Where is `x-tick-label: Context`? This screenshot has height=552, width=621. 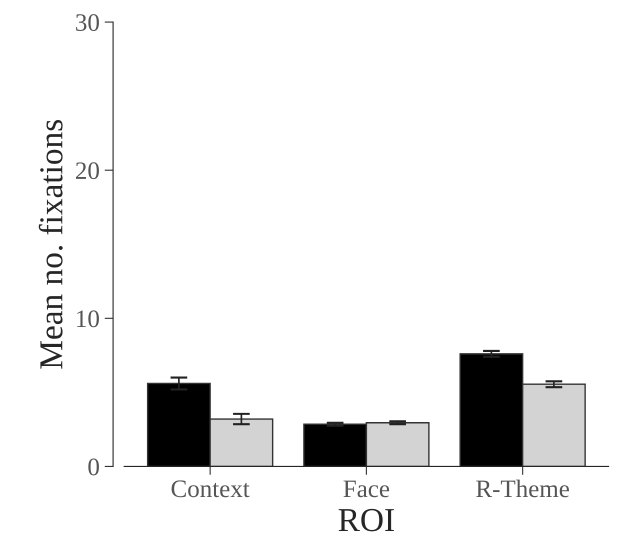
x-tick-label: Context is located at coordinates (211, 489).